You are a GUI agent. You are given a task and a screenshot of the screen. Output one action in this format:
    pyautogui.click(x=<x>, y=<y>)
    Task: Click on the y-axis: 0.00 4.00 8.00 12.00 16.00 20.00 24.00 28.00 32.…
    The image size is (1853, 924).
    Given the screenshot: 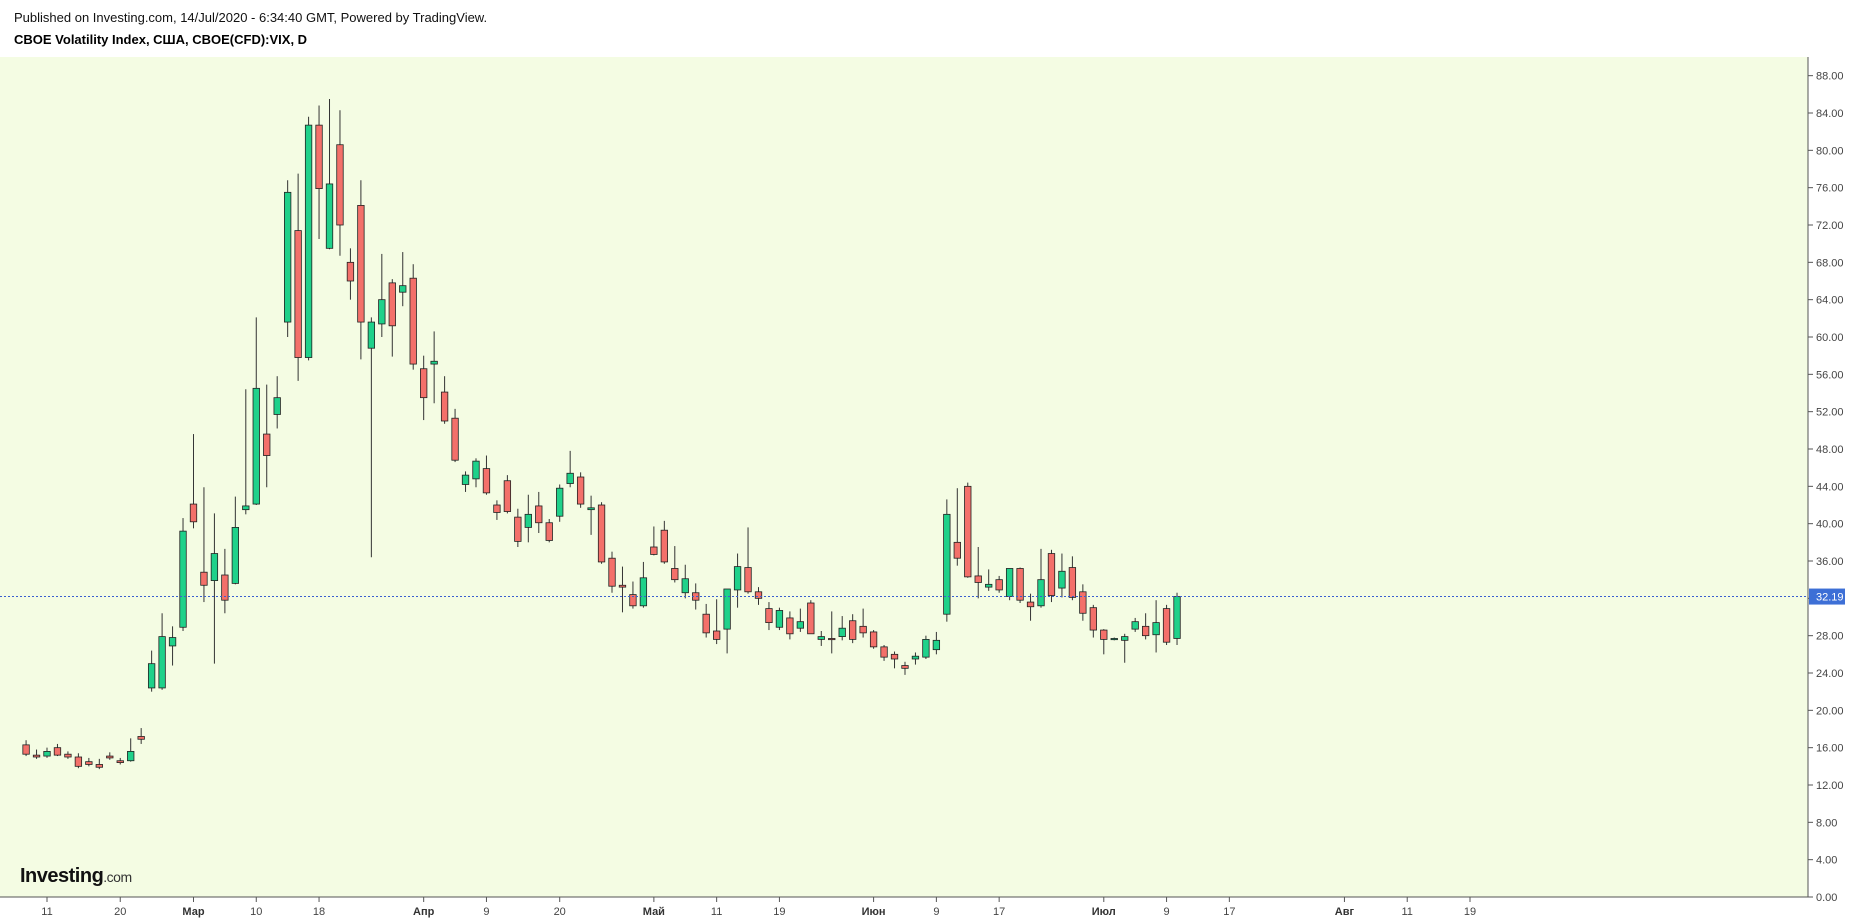 What is the action you would take?
    pyautogui.click(x=1826, y=487)
    